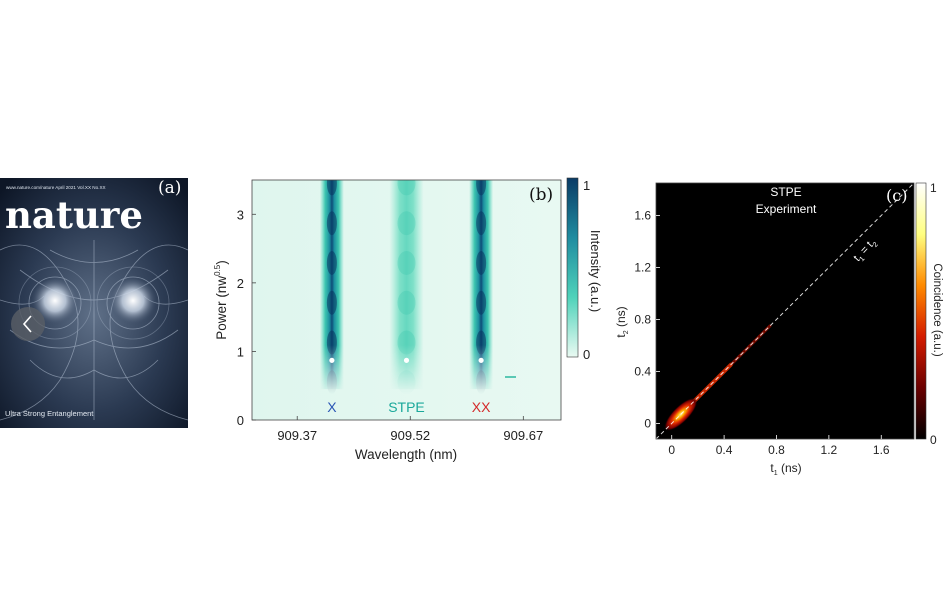 This screenshot has width=943, height=601. Describe the element at coordinates (331, 287) in the screenshot. I see `spectral-line-x` at that location.